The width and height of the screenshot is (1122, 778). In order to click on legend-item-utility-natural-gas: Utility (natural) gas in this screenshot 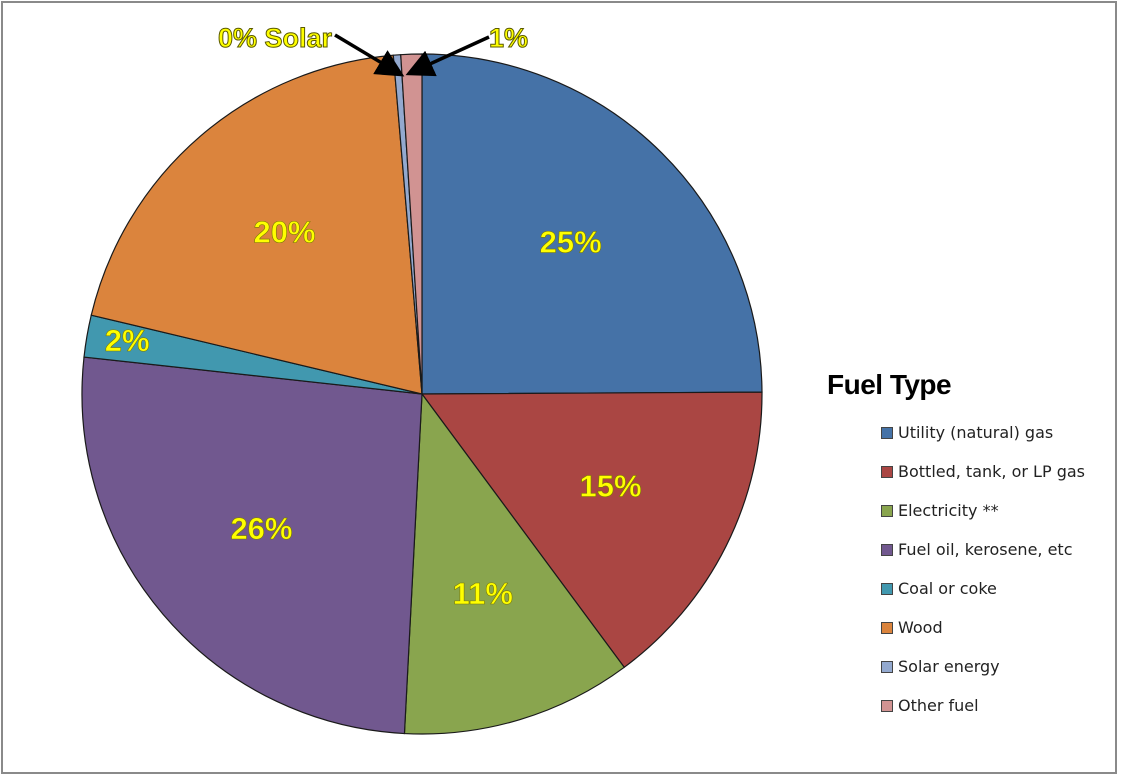, I will do `click(998, 432)`.